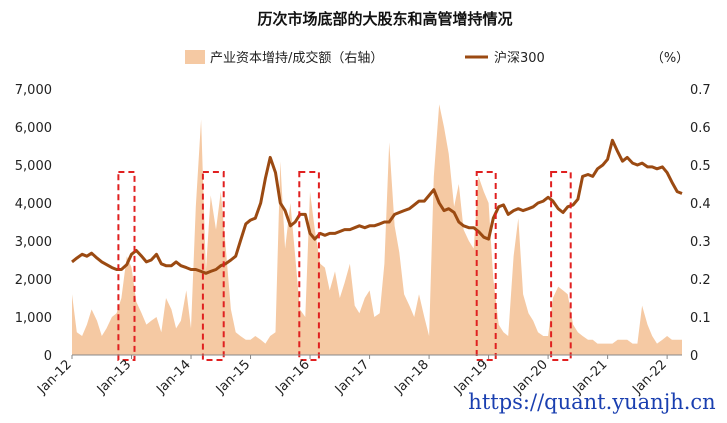  Describe the element at coordinates (519, 58) in the screenshot. I see `legend-label-line: 沪深300` at that location.